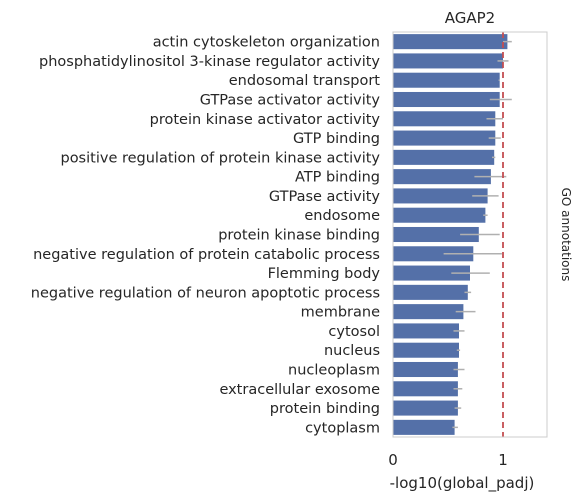 This screenshot has height=501, width=579. Describe the element at coordinates (352, 351) in the screenshot. I see `category-label: nucleus` at that location.